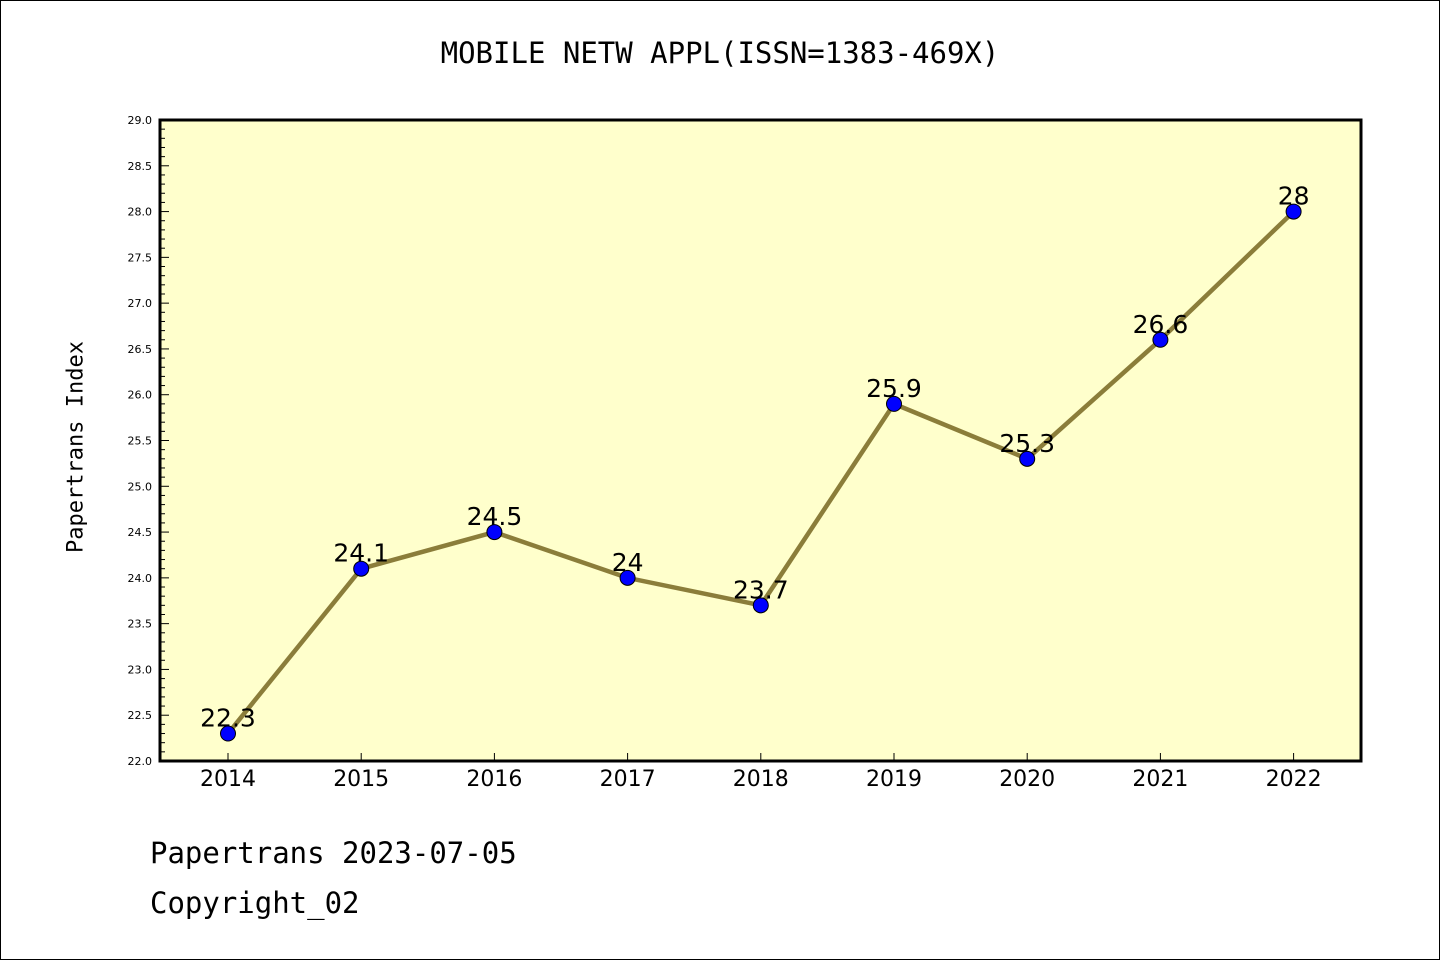 The width and height of the screenshot is (1440, 960). What do you see at coordinates (140, 532) in the screenshot?
I see `y-tick-label: 24.5` at bounding box center [140, 532].